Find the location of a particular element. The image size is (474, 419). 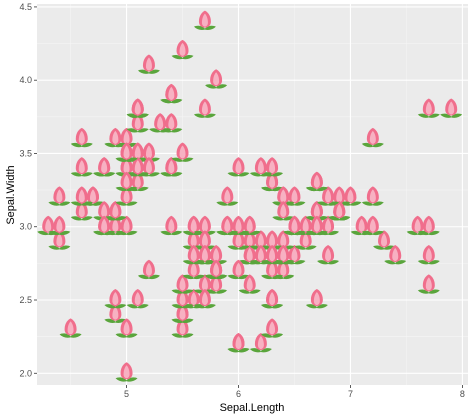

x-tick-label: 8 is located at coordinates (462, 394).